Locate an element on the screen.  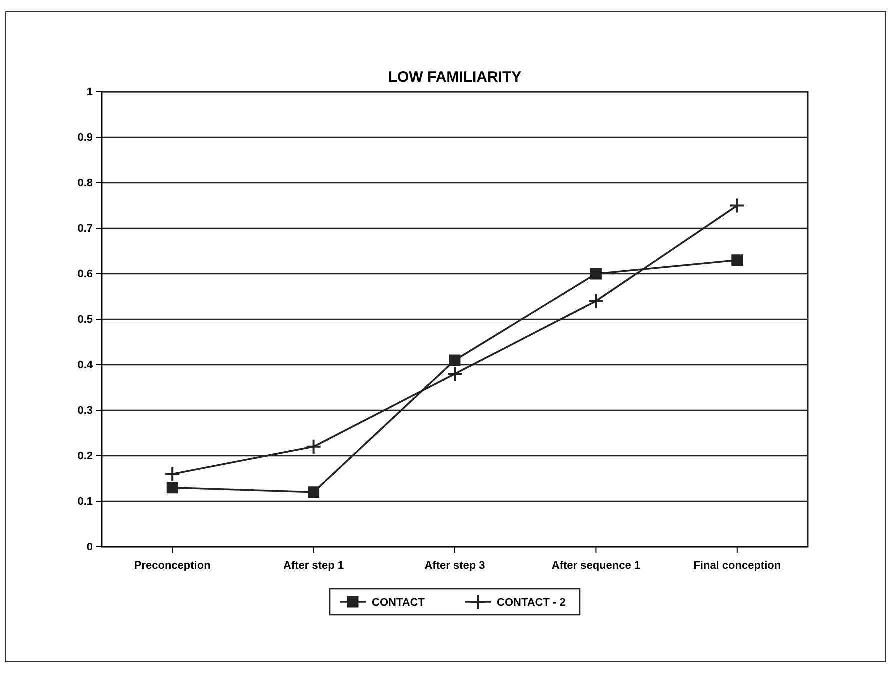
y-tick-label: 0.6 is located at coordinates (85, 274).